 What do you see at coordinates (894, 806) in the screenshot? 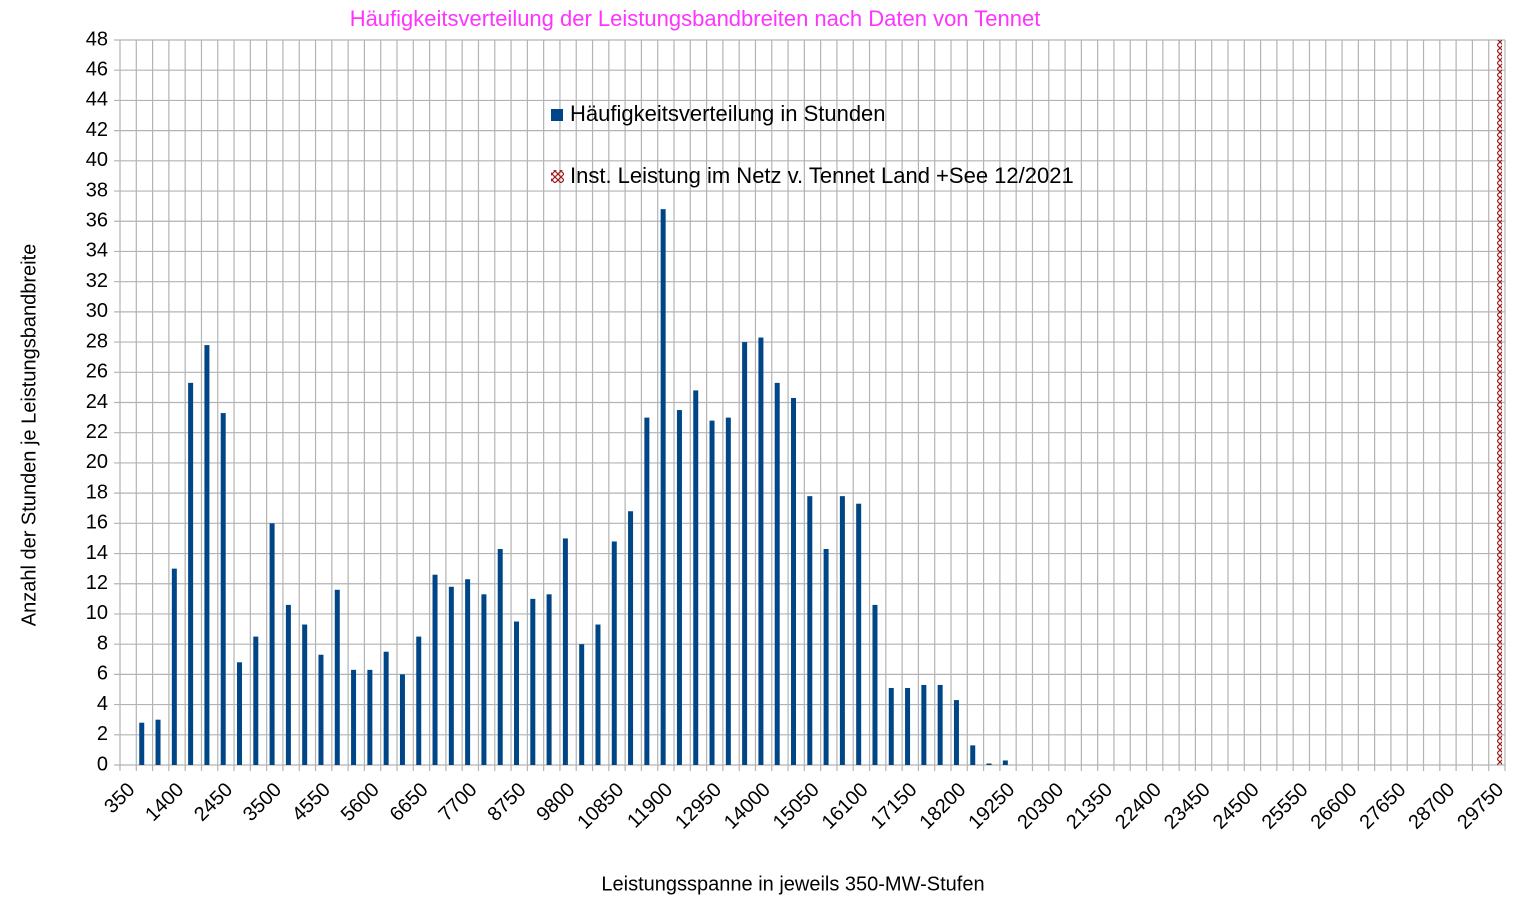
I see `x-tick-label: 17150` at bounding box center [894, 806].